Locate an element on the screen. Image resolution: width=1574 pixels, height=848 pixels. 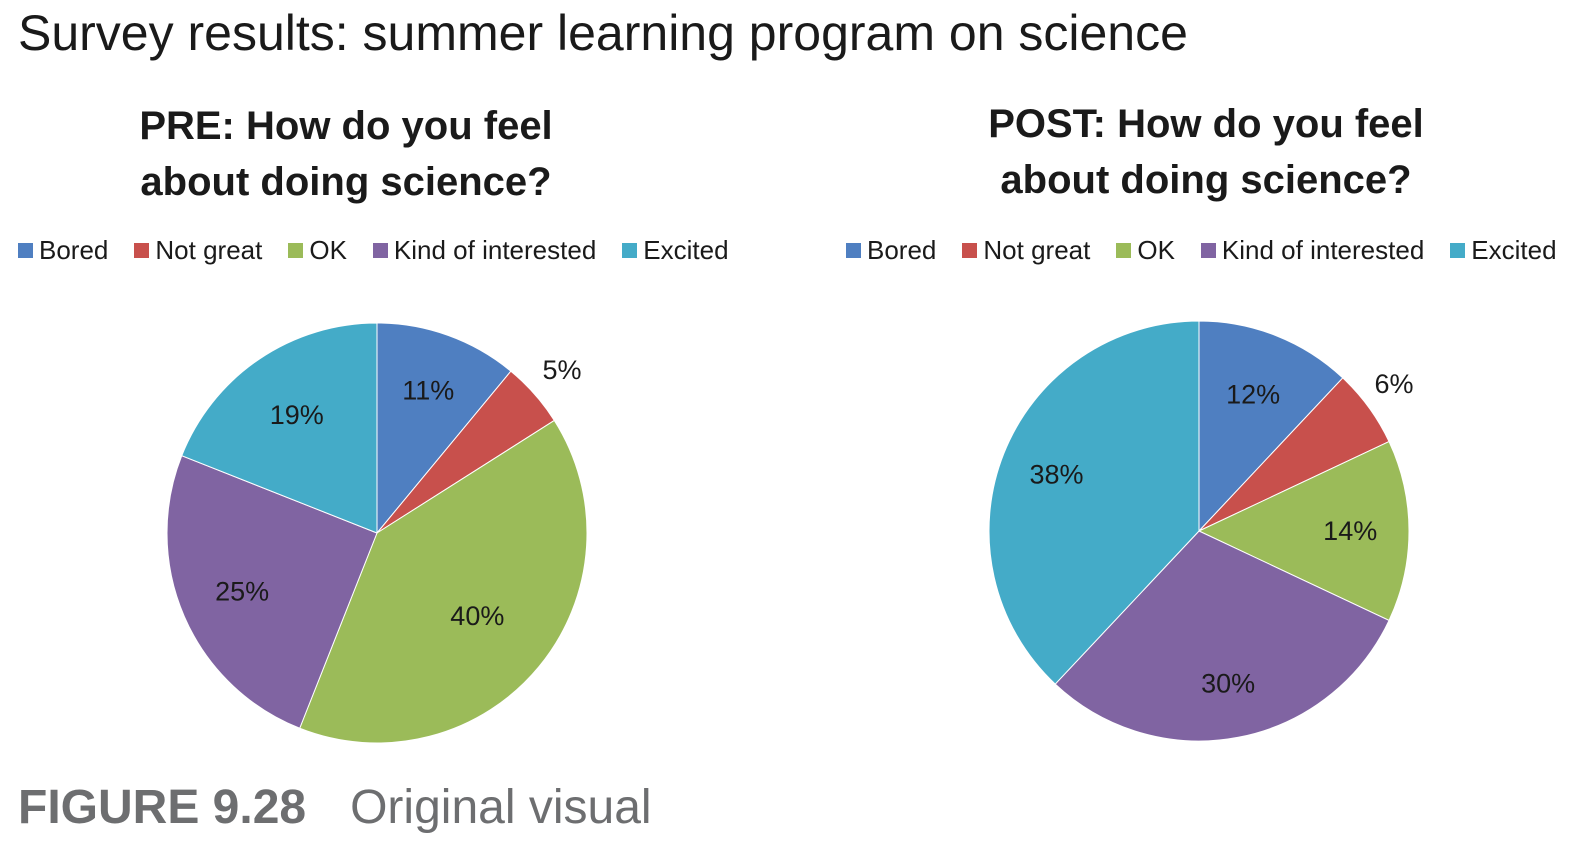
pre-legend-item-bored: Bored is located at coordinates (63, 250).